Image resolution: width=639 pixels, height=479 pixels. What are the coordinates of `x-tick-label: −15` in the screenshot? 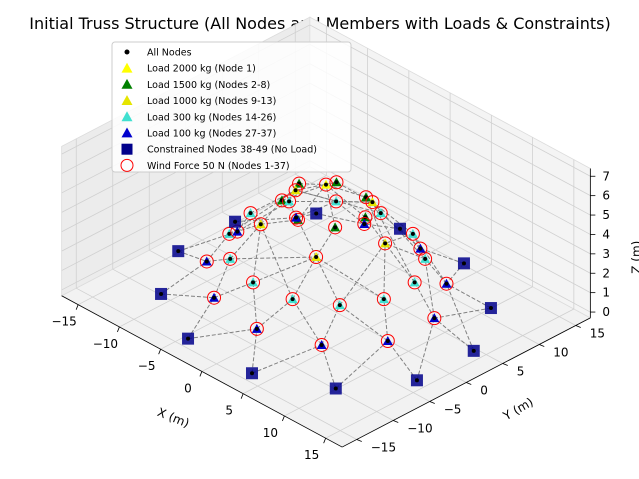 It's located at (63, 322).